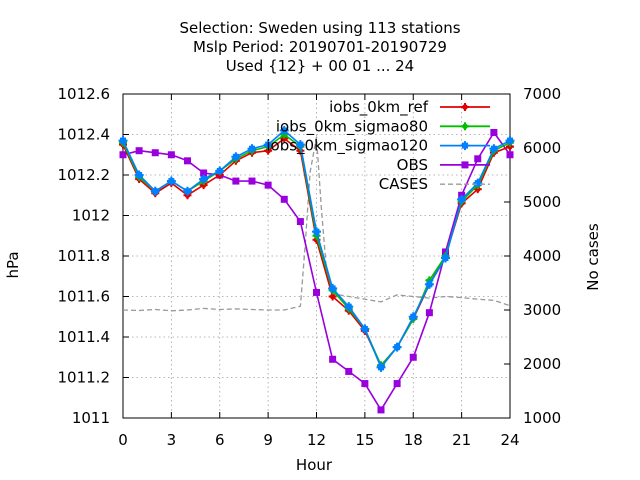  I want to click on y2-tick-label: 6000, so click(542, 148).